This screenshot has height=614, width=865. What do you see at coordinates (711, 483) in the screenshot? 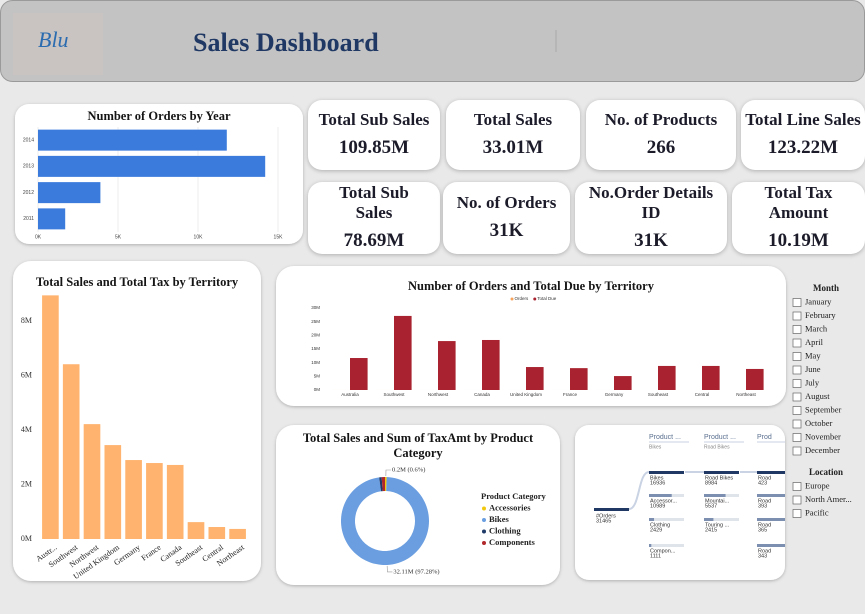
I see `tree-node-value: 8984` at bounding box center [711, 483].